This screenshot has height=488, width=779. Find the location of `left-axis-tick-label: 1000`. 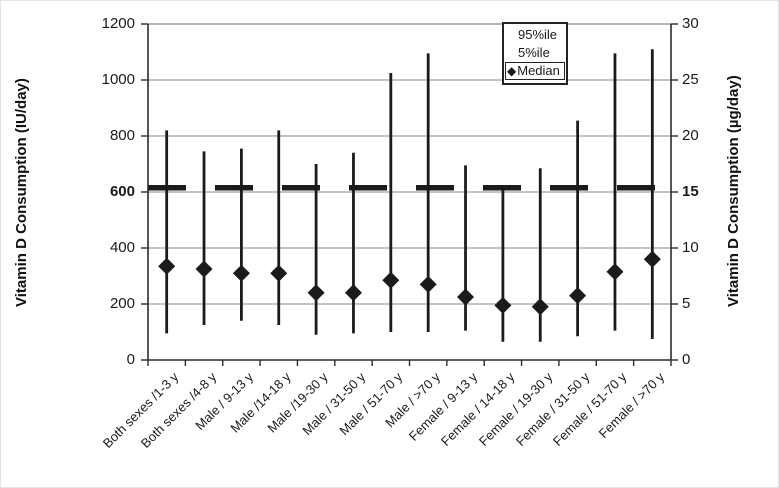

left-axis-tick-label: 1000 is located at coordinates (118, 79).